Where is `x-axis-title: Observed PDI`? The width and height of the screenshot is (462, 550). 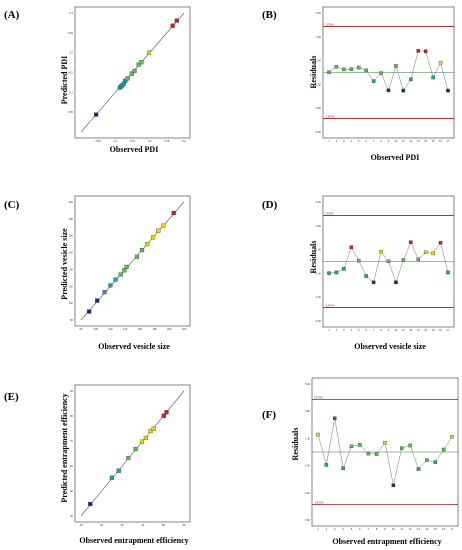
x-axis-title: Observed PDI is located at coordinates (395, 157).